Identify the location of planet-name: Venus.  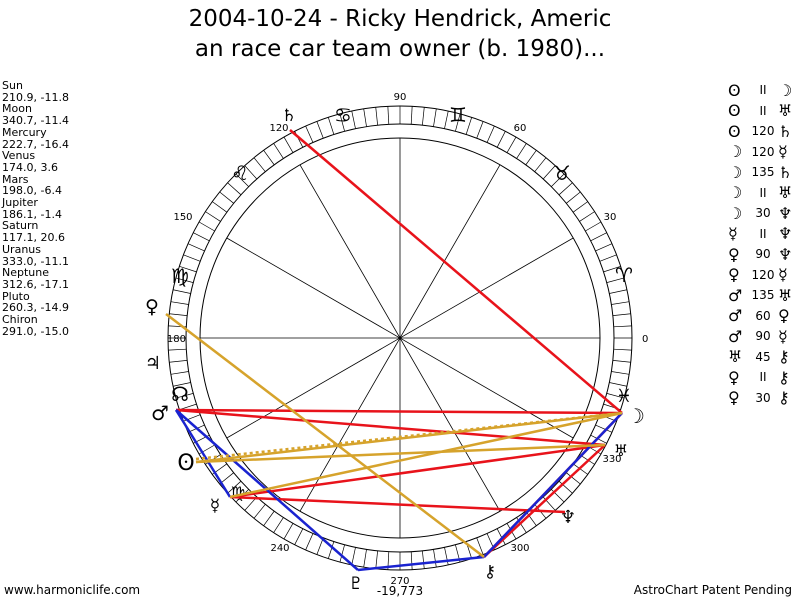
(19, 156).